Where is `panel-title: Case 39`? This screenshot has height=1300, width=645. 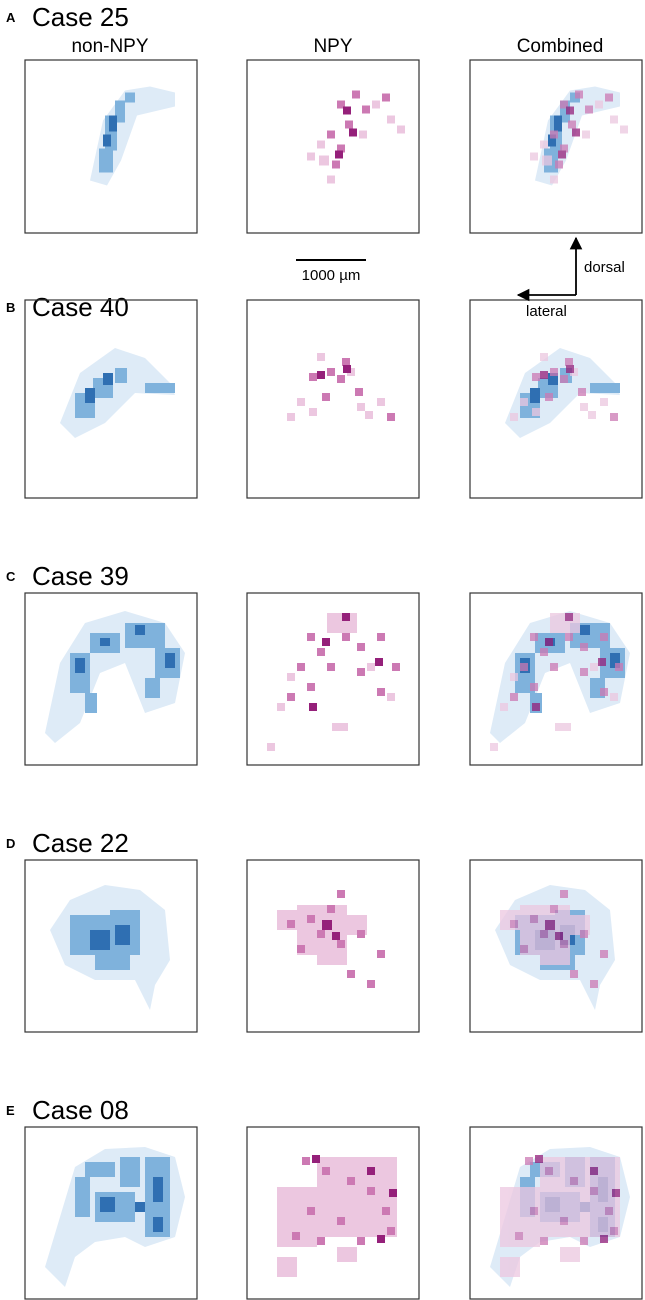
panel-title: Case 39 is located at coordinates (80, 576).